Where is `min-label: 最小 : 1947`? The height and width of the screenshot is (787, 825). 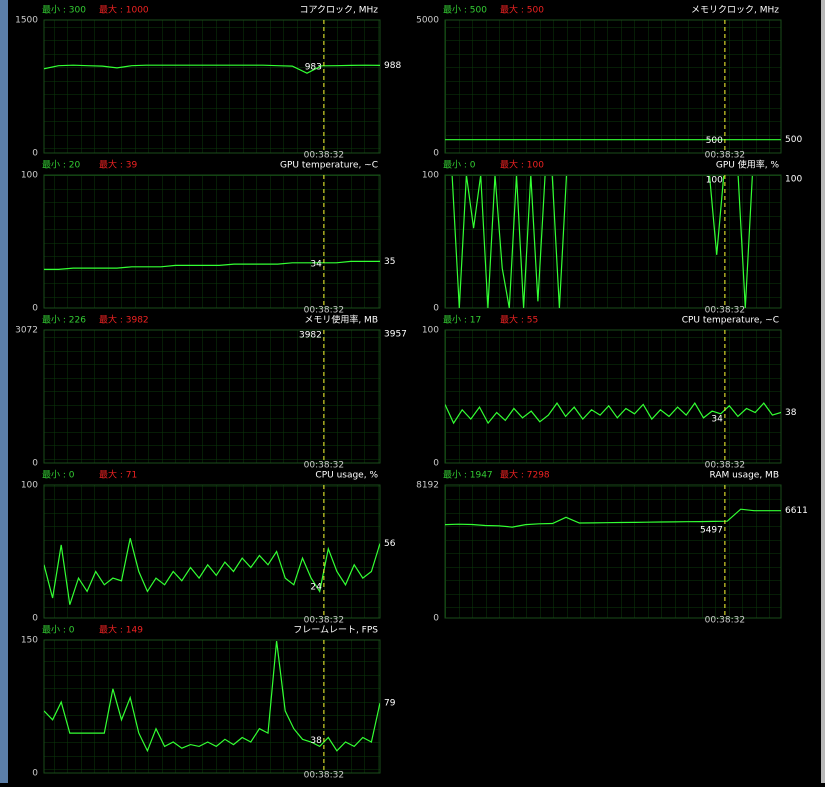
min-label: 最小 : 1947 is located at coordinates (468, 475).